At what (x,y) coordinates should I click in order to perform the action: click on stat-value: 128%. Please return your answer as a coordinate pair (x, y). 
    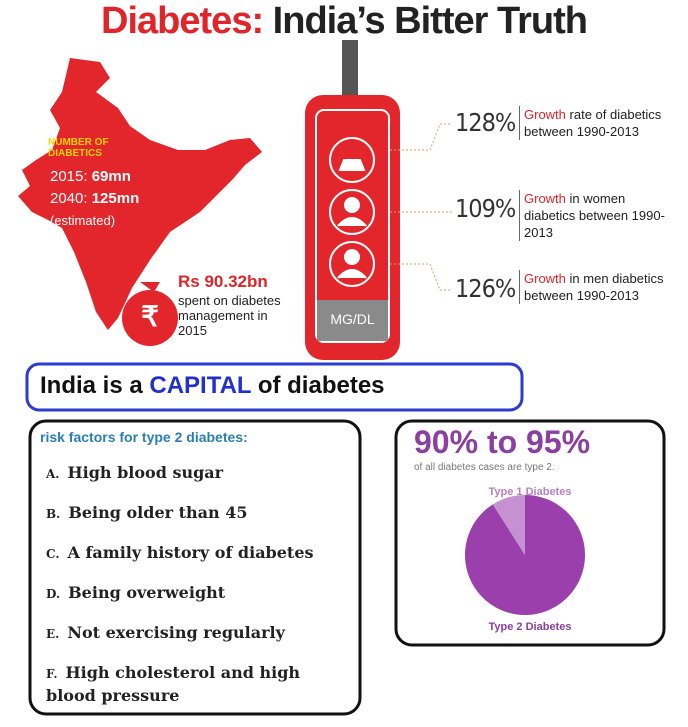
    Looking at the image, I should click on (485, 122).